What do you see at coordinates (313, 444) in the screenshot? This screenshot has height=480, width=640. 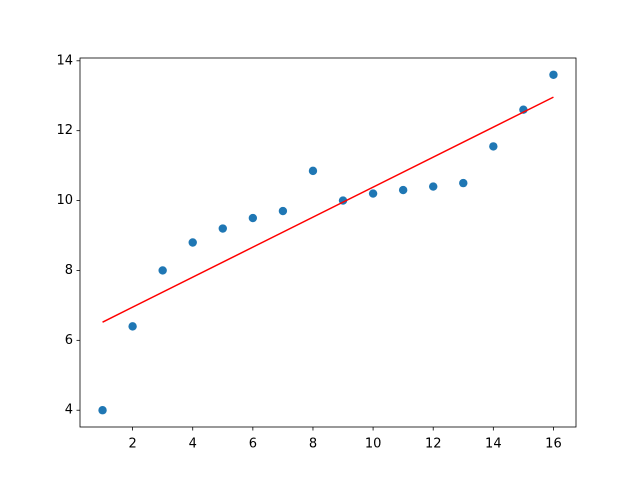 I see `x-tick-label: 8` at bounding box center [313, 444].